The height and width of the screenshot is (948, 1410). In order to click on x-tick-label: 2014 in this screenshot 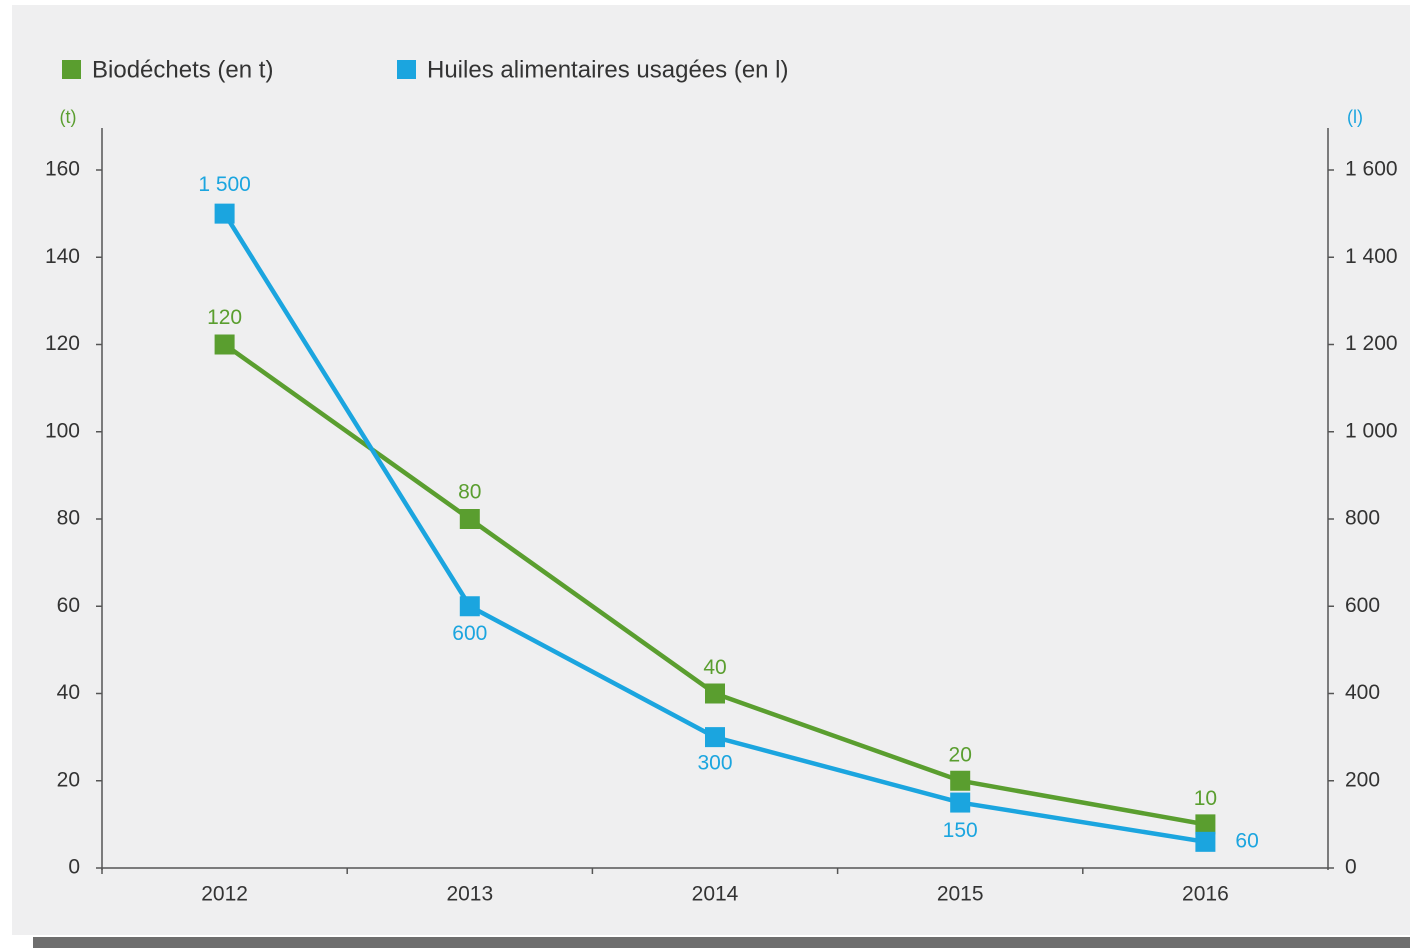, I will do `click(715, 894)`.